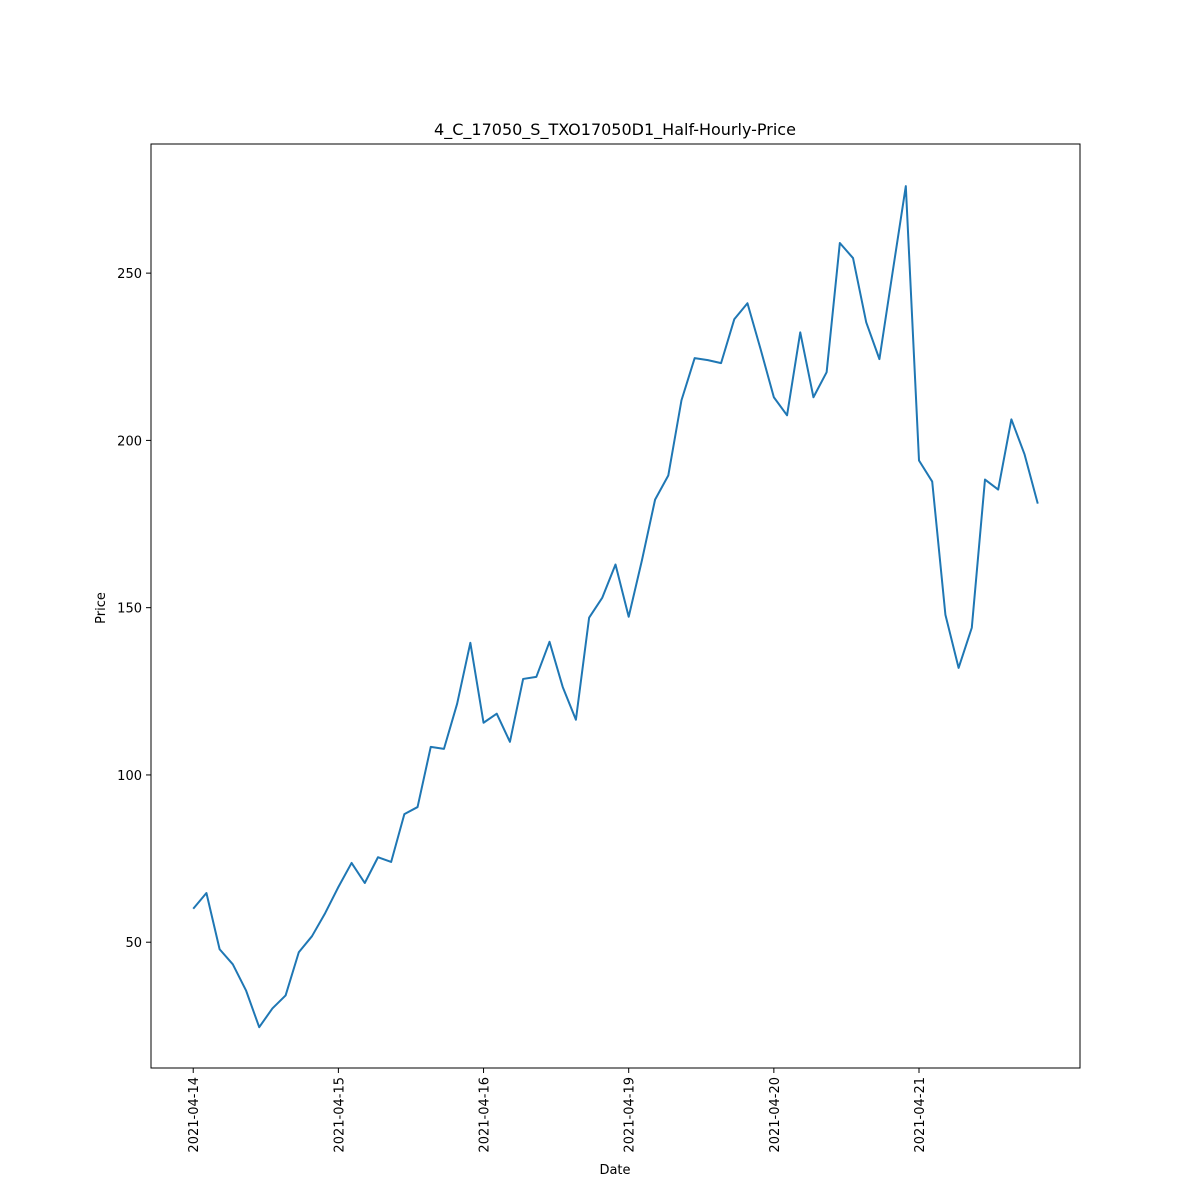 The image size is (1200, 1200). I want to click on chart-title: 4_C_17050_S_TXO17050D1_Half-Hourly-Price, so click(615, 130).